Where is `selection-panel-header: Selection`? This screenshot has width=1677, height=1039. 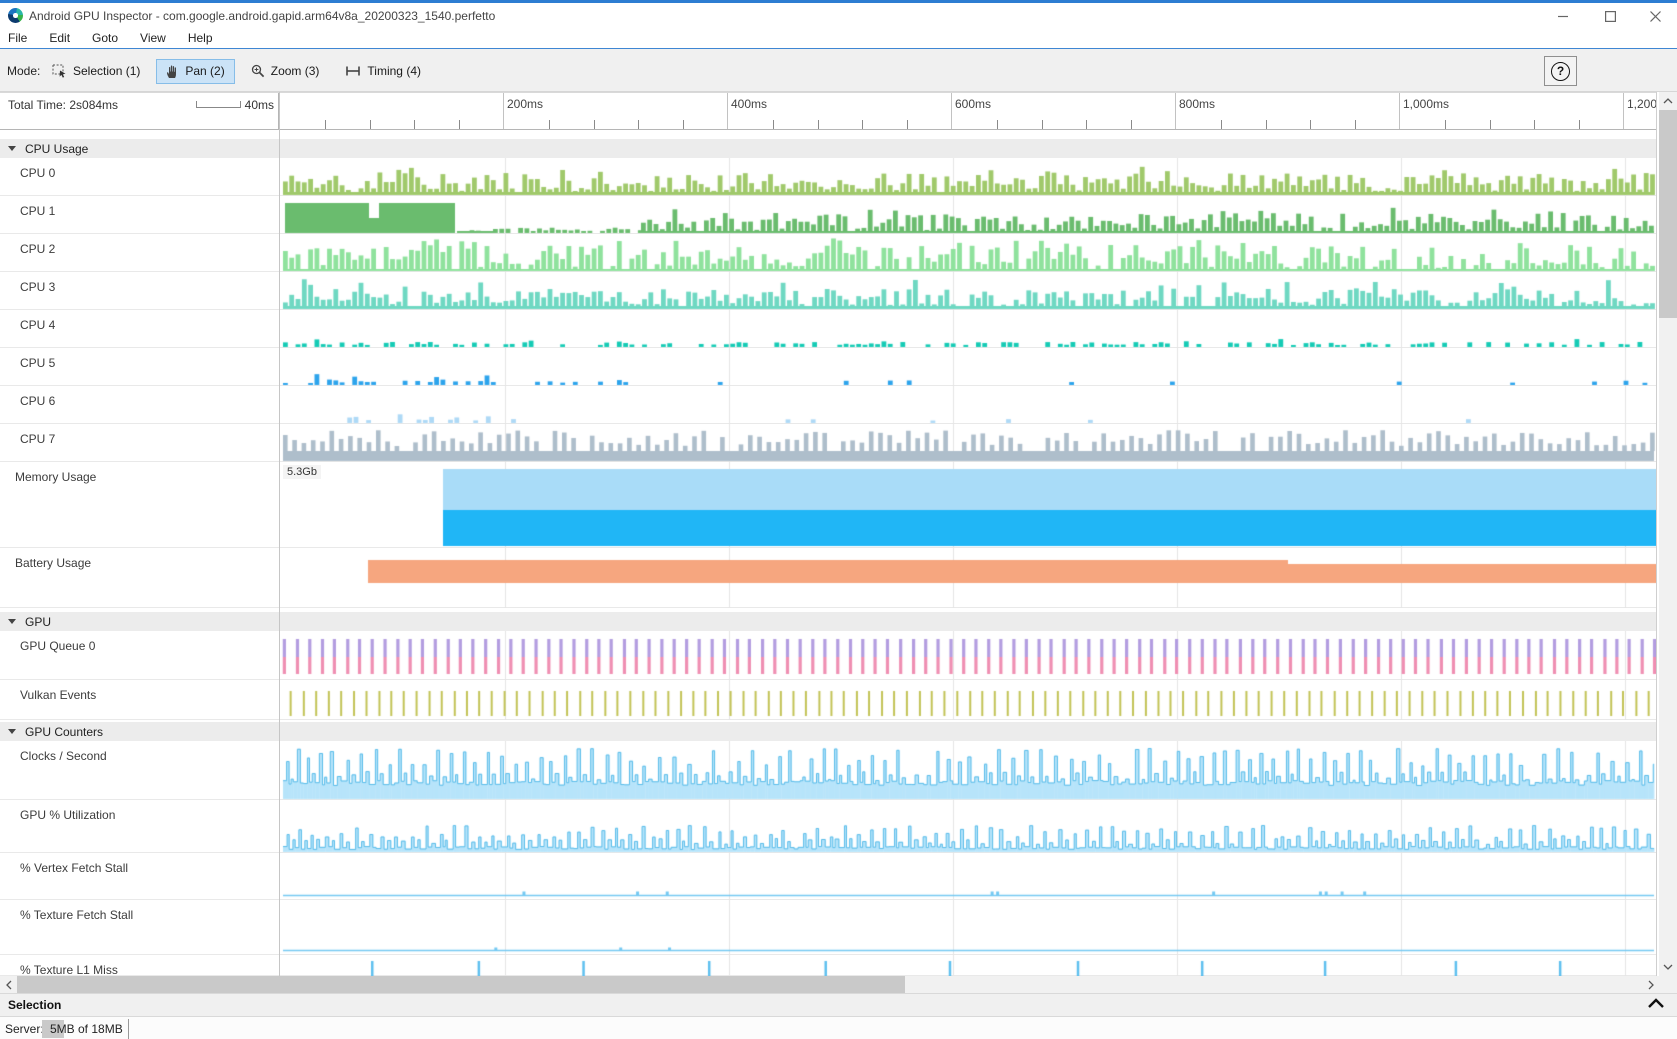
selection-panel-header: Selection is located at coordinates (838, 1005).